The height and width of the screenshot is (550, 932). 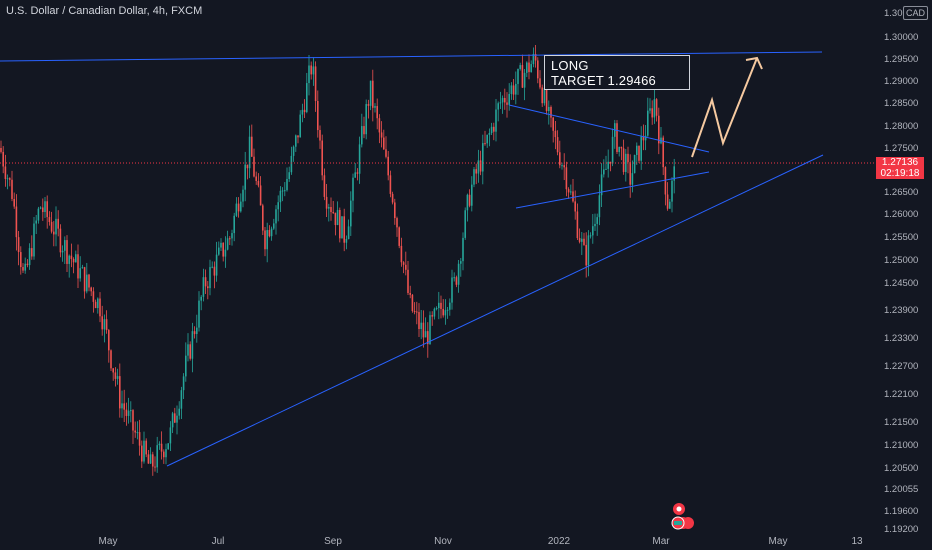 I want to click on event-markers, so click(x=682, y=516).